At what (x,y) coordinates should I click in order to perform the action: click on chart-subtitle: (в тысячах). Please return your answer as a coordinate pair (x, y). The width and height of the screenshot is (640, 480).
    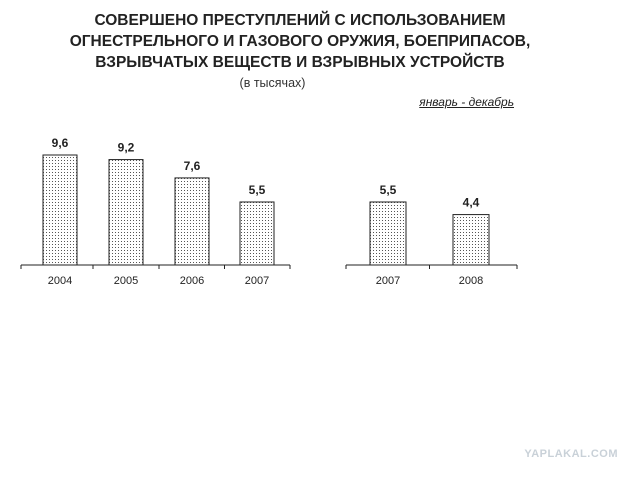
    Looking at the image, I should click on (272, 83).